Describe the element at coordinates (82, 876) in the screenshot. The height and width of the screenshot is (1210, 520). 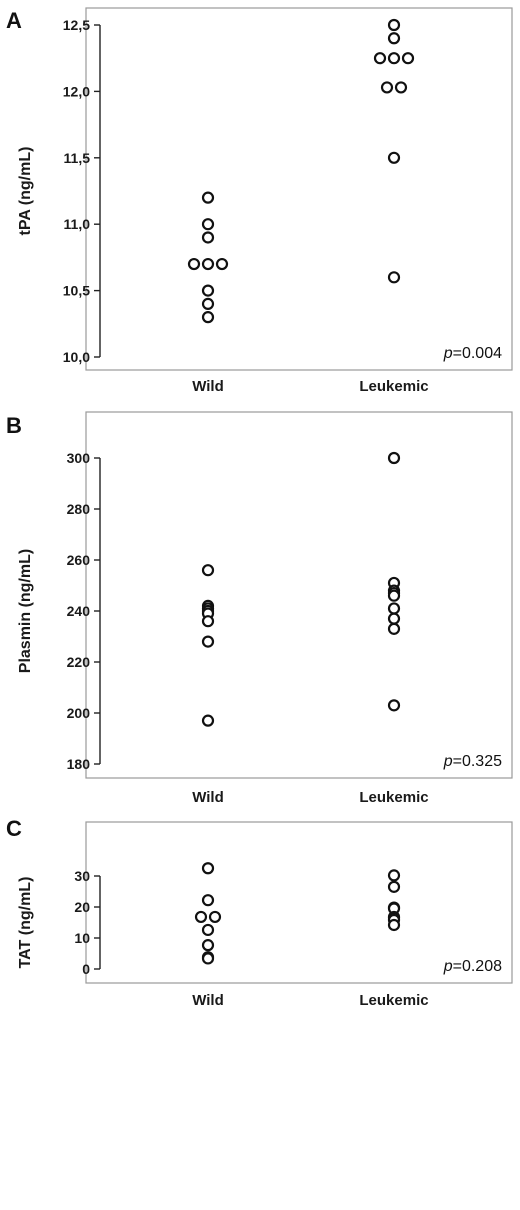
I see `y-tick-label: 30` at that location.